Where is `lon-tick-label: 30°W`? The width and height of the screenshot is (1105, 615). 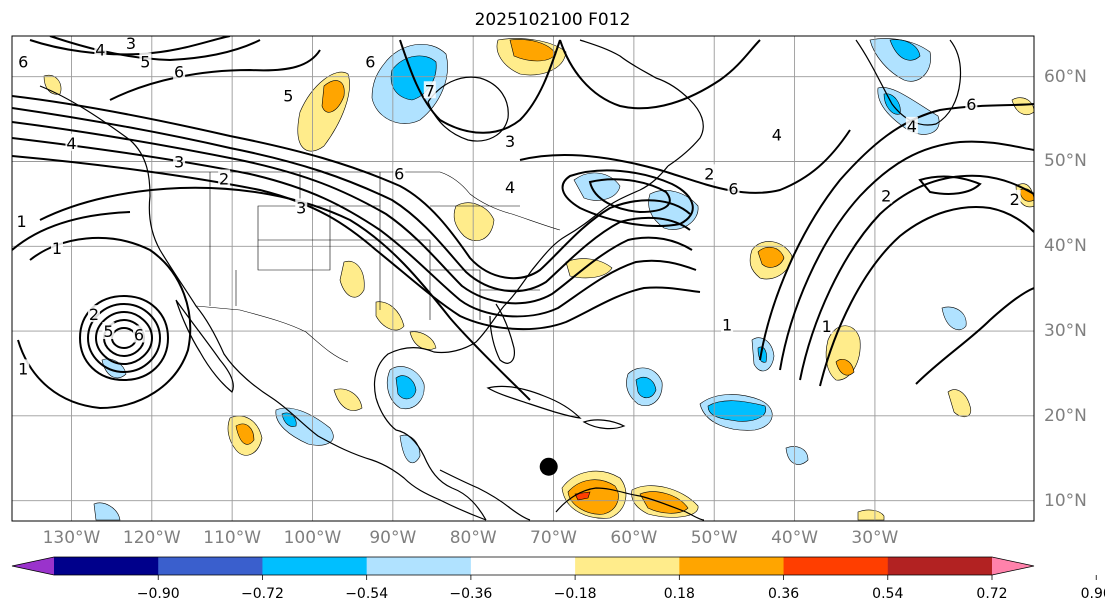
lon-tick-label: 30°W is located at coordinates (875, 538).